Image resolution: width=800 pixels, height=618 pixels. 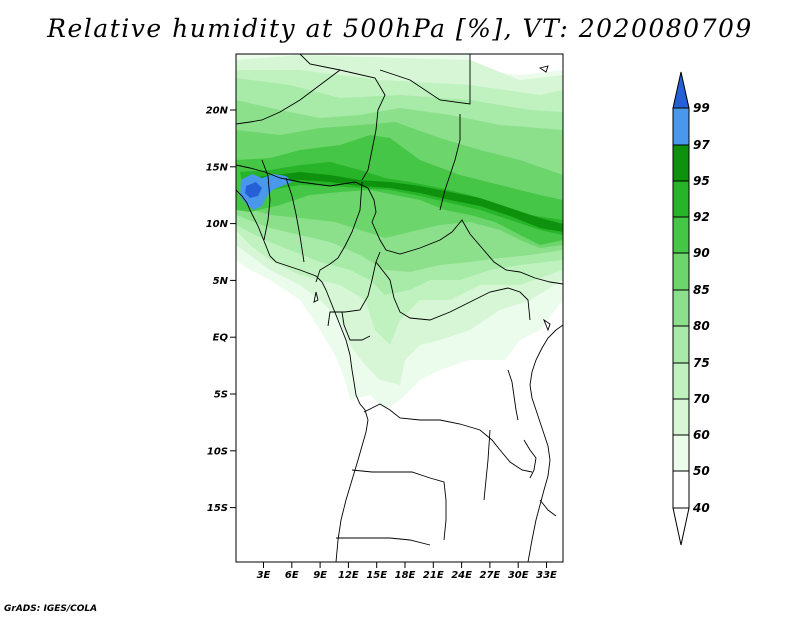 I want to click on rh-95-area, so click(x=266, y=192).